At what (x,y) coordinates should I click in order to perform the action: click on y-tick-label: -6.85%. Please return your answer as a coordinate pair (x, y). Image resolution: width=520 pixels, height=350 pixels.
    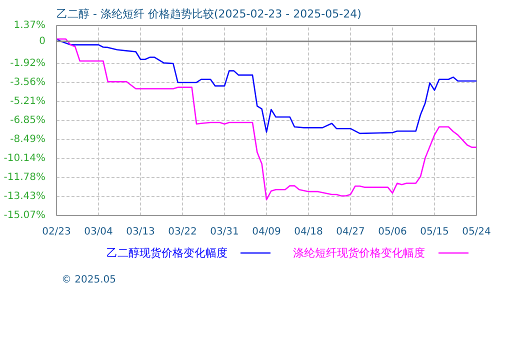
    Looking at the image, I should click on (28, 120).